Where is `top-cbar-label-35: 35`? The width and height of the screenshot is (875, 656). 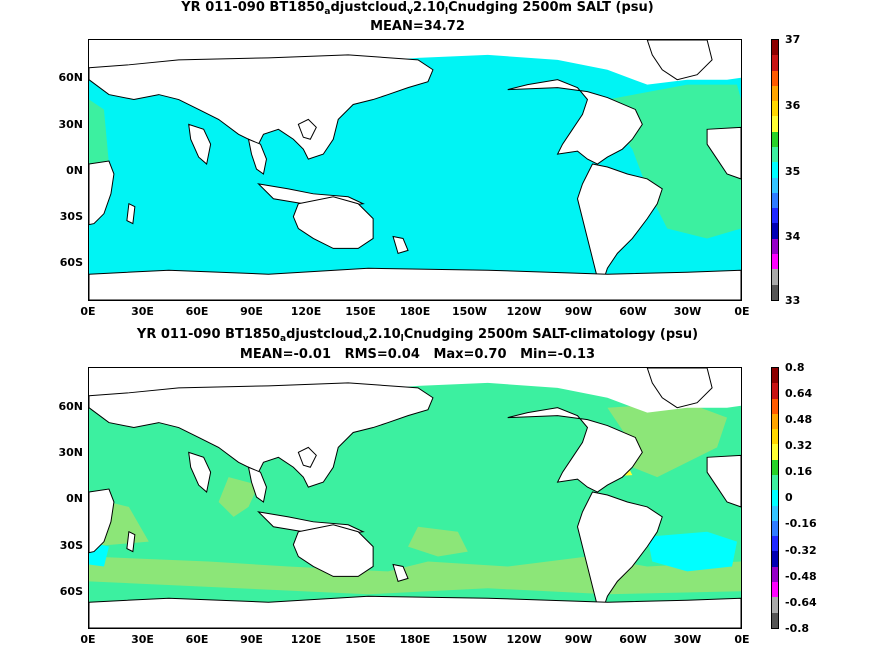 top-cbar-label-35: 35 is located at coordinates (793, 171).